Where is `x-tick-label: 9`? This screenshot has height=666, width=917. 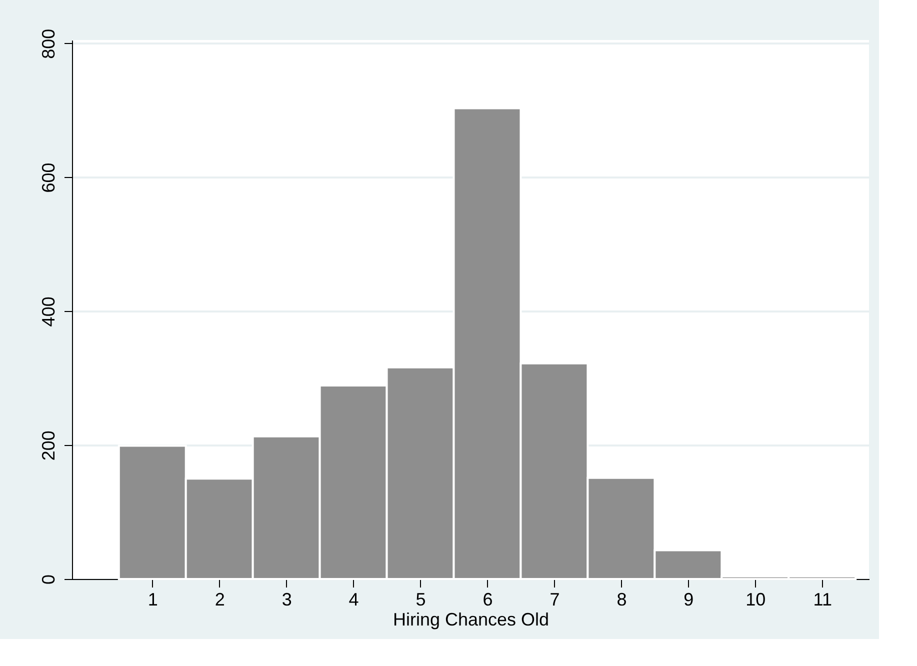 x-tick-label: 9 is located at coordinates (689, 600).